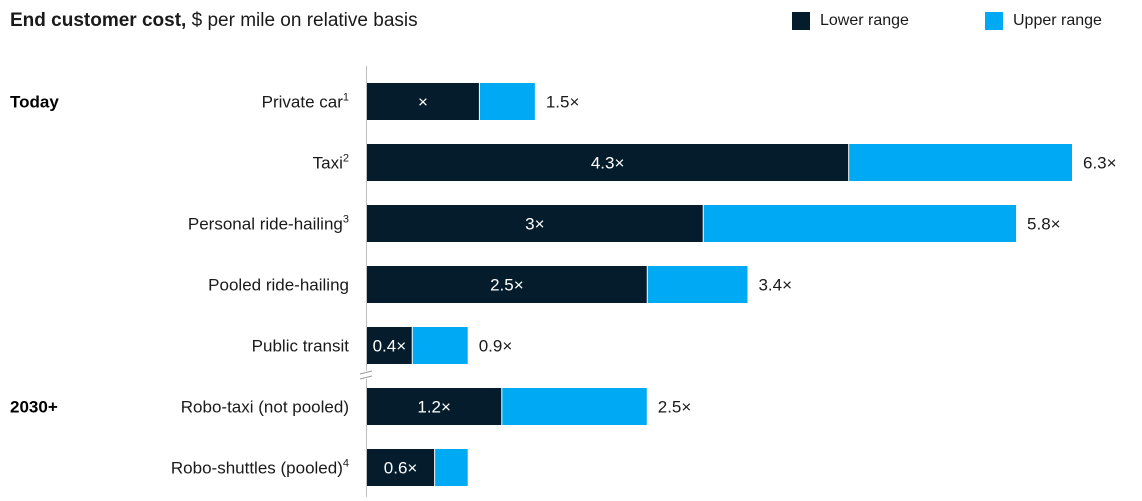  I want to click on legend-lower-label: Lower range, so click(864, 20).